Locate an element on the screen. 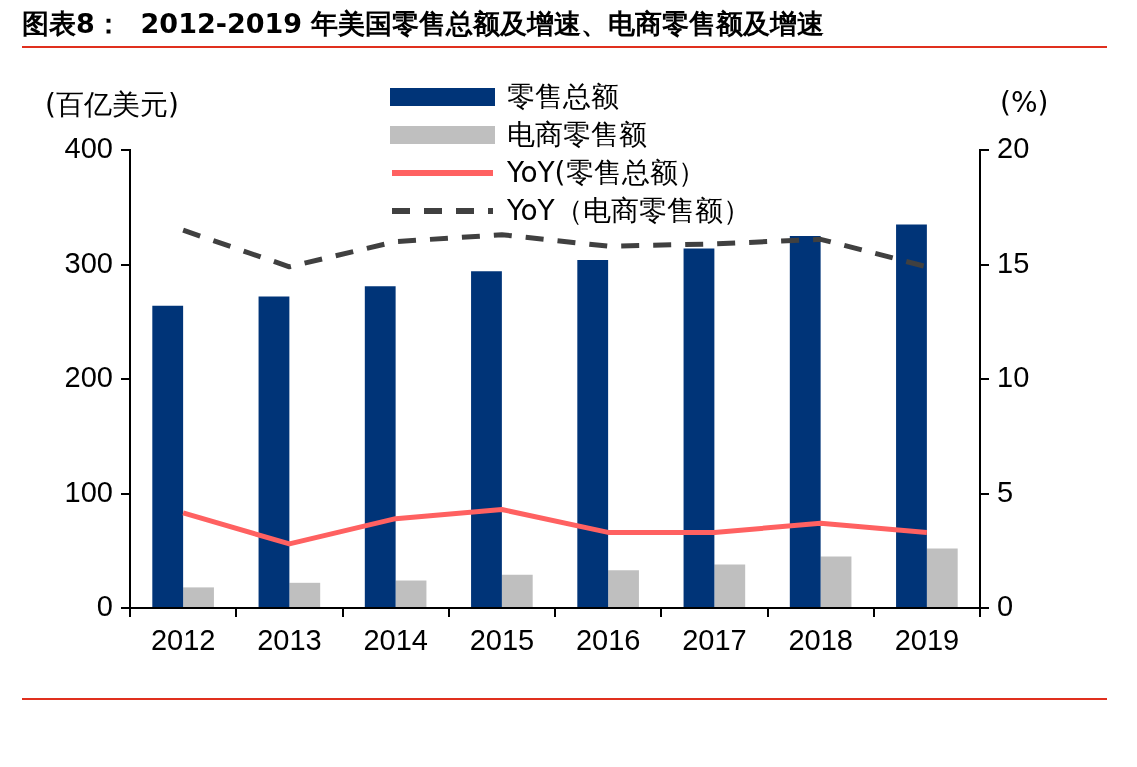  legend-label: YoY(零售总额） is located at coordinates (606, 173).